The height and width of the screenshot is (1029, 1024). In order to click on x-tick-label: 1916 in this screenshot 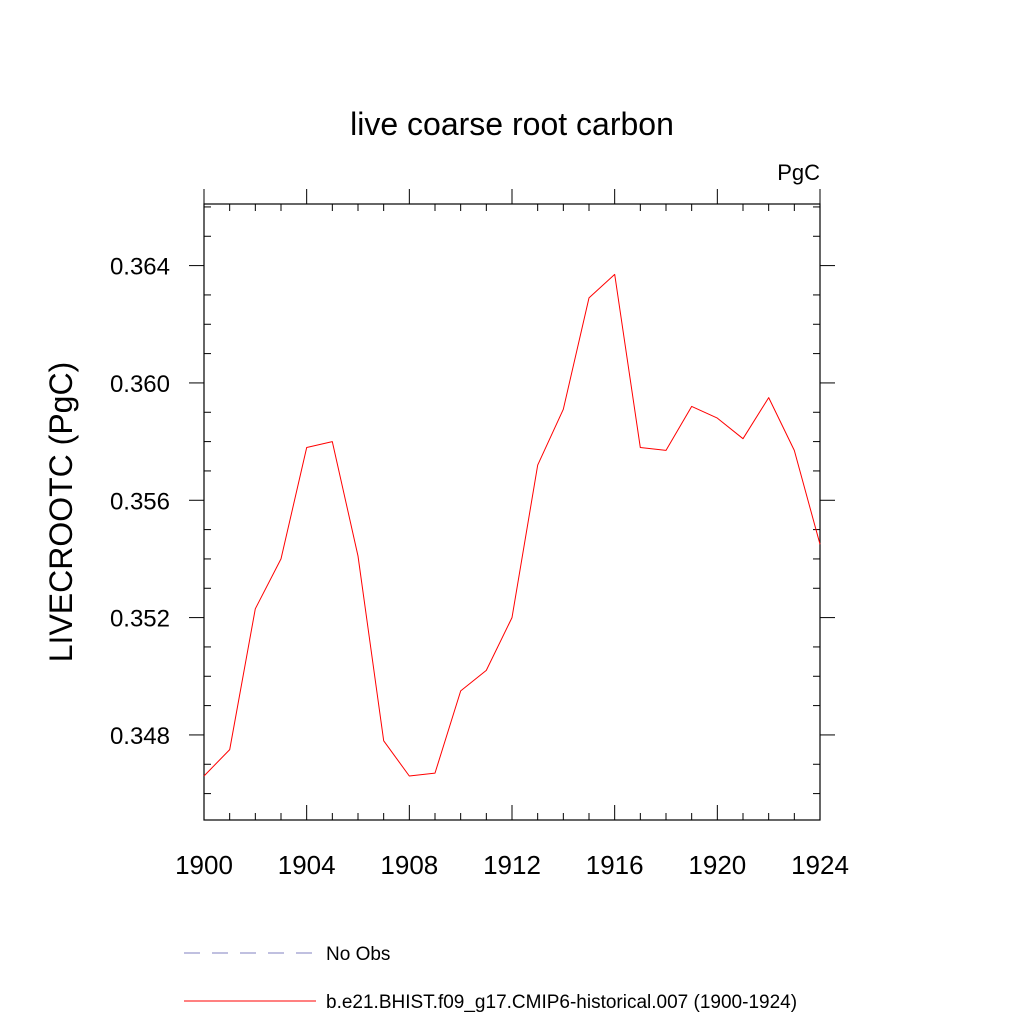, I will do `click(615, 865)`.